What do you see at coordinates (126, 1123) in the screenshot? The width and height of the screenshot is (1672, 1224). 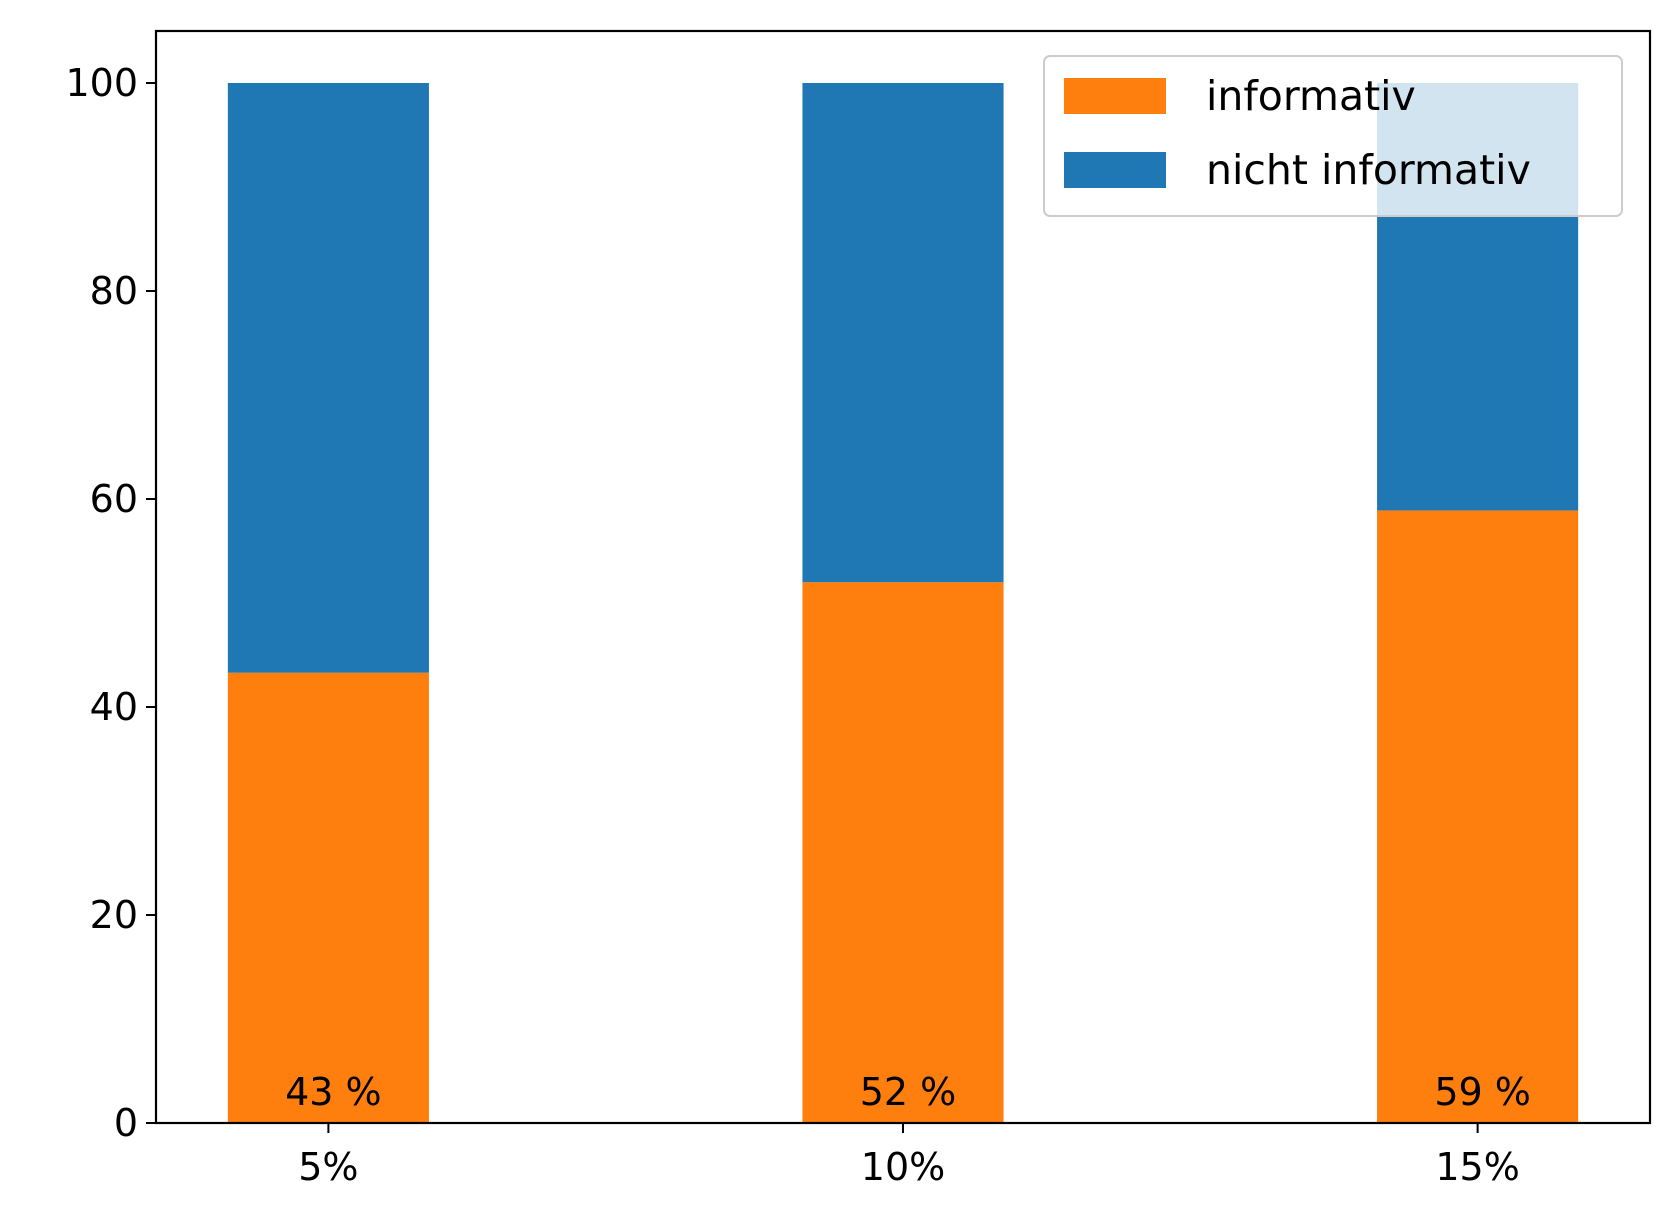 I see `y-tick-label-0: 0` at bounding box center [126, 1123].